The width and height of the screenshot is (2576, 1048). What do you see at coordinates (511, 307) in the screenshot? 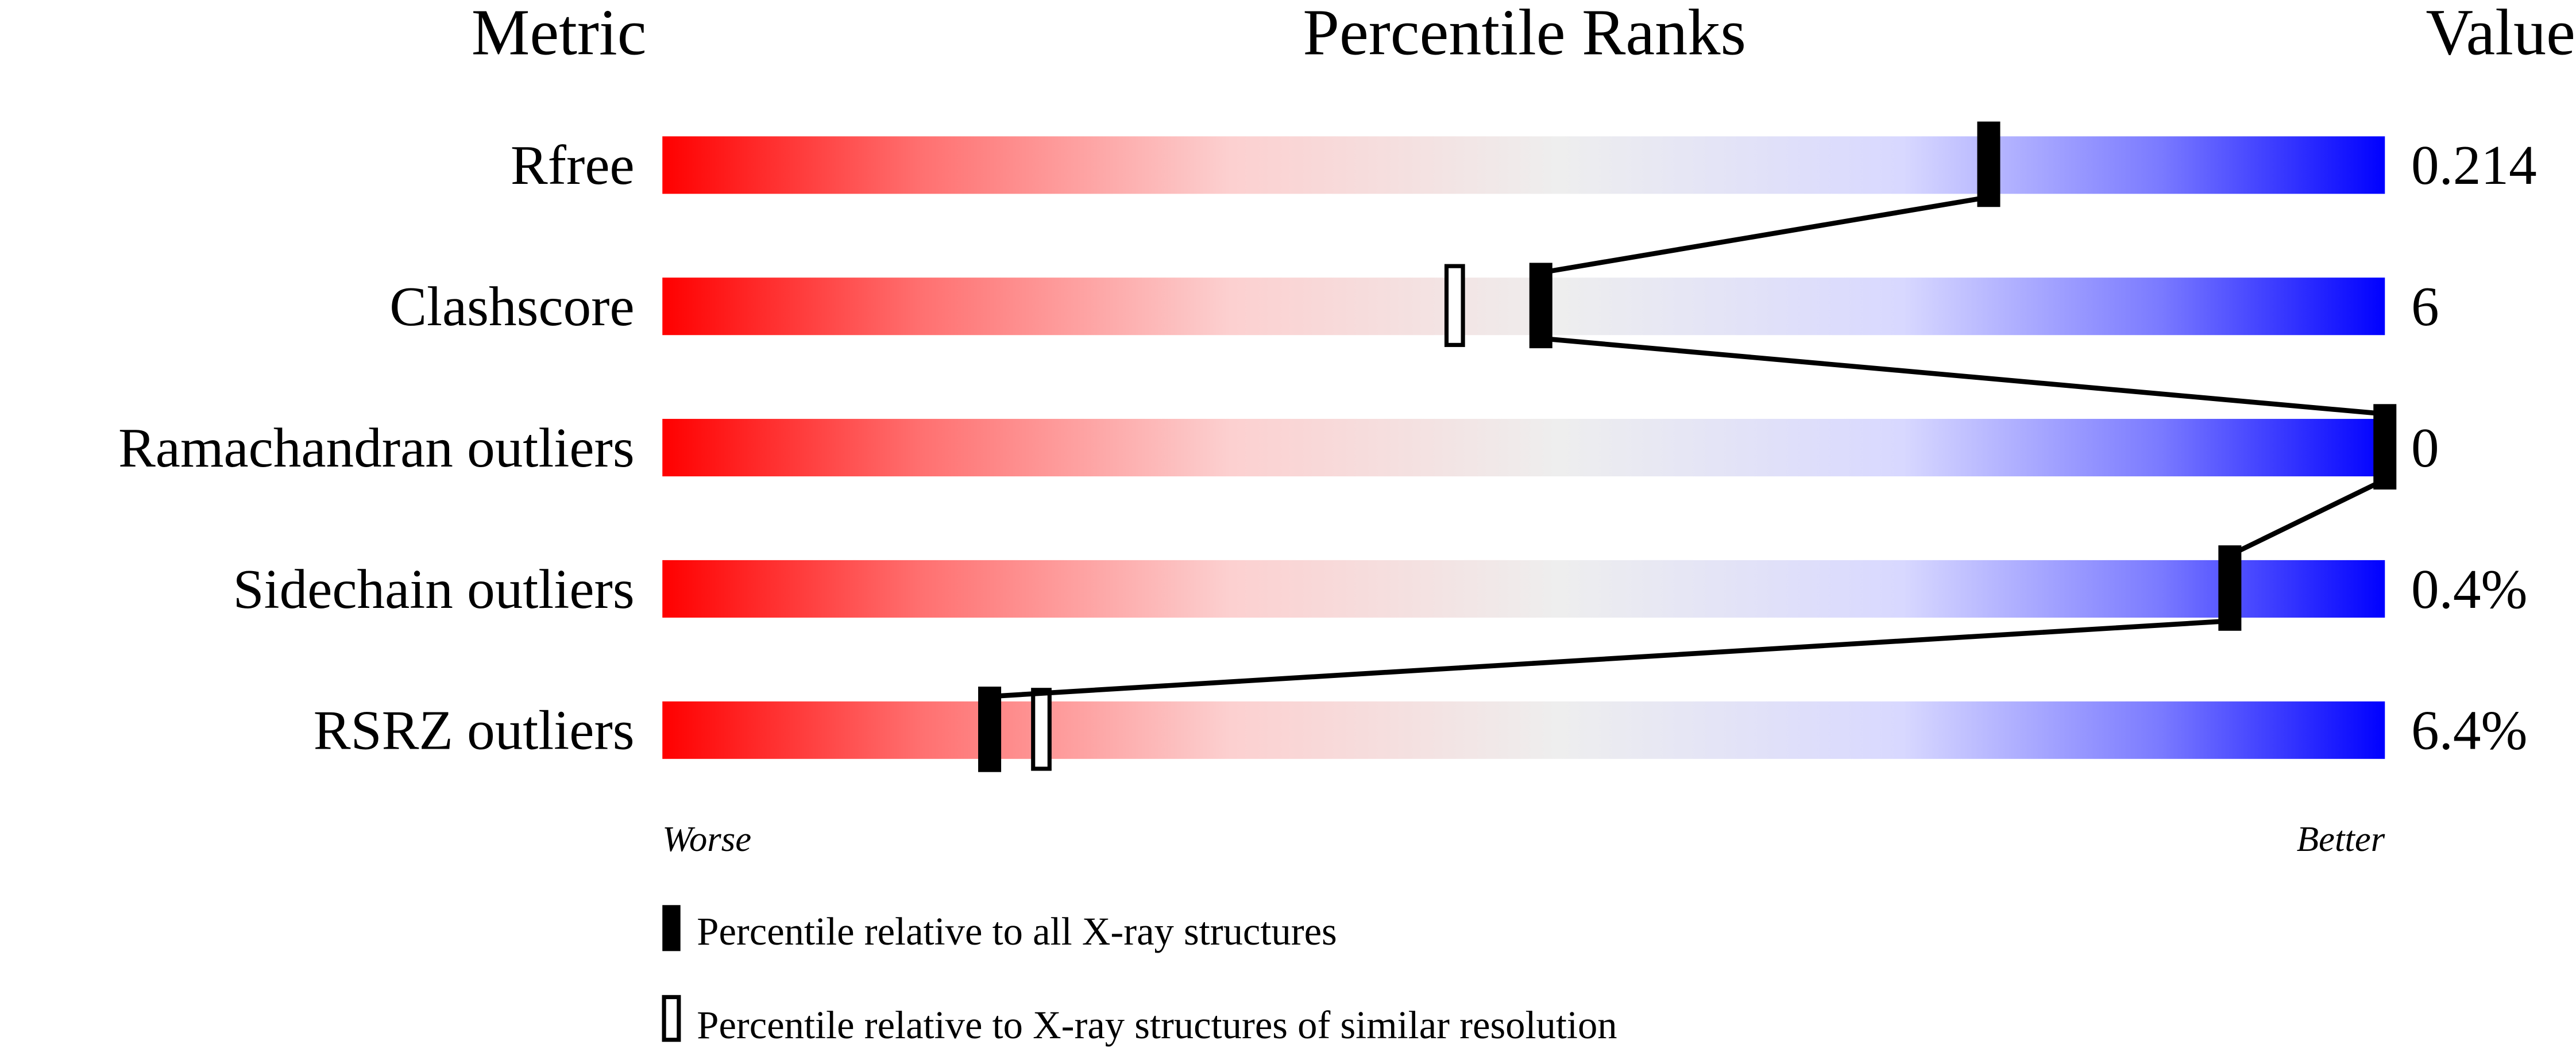
I see `metric-label: Clashscore` at bounding box center [511, 307].